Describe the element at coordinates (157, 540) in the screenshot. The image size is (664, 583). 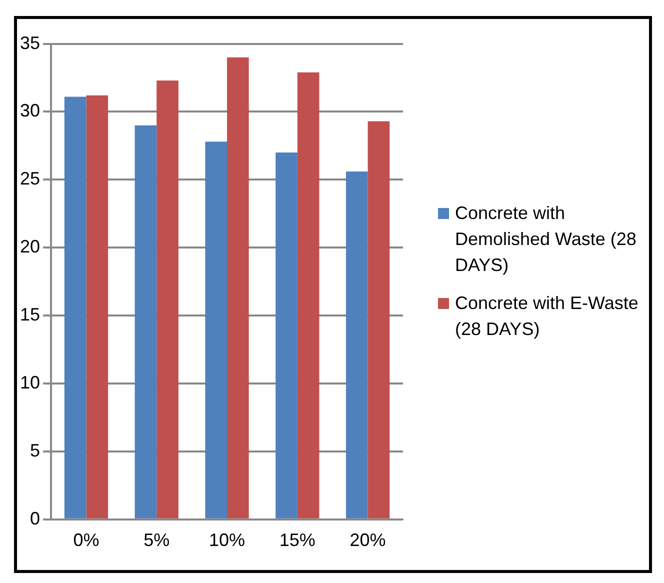
I see `x-tick-label: 5%` at that location.